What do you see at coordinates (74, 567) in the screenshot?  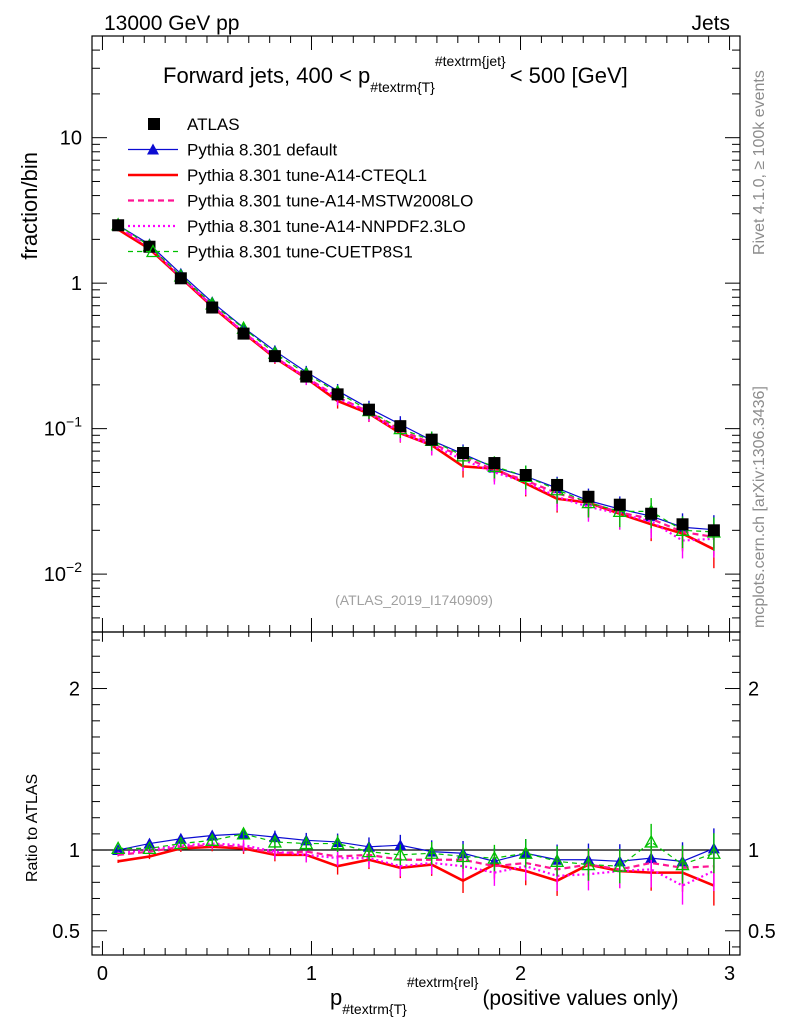 I see `y-tick-exponent: −2` at bounding box center [74, 567].